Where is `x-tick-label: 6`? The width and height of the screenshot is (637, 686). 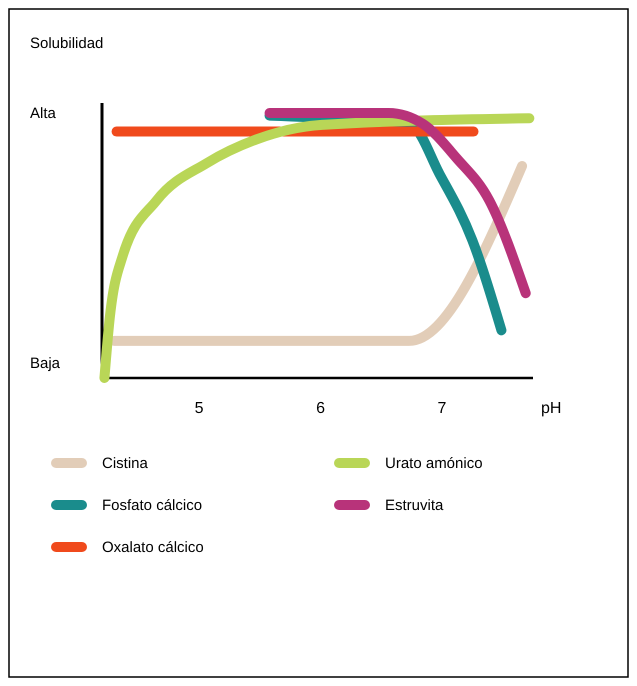 x-tick-label: 6 is located at coordinates (321, 408).